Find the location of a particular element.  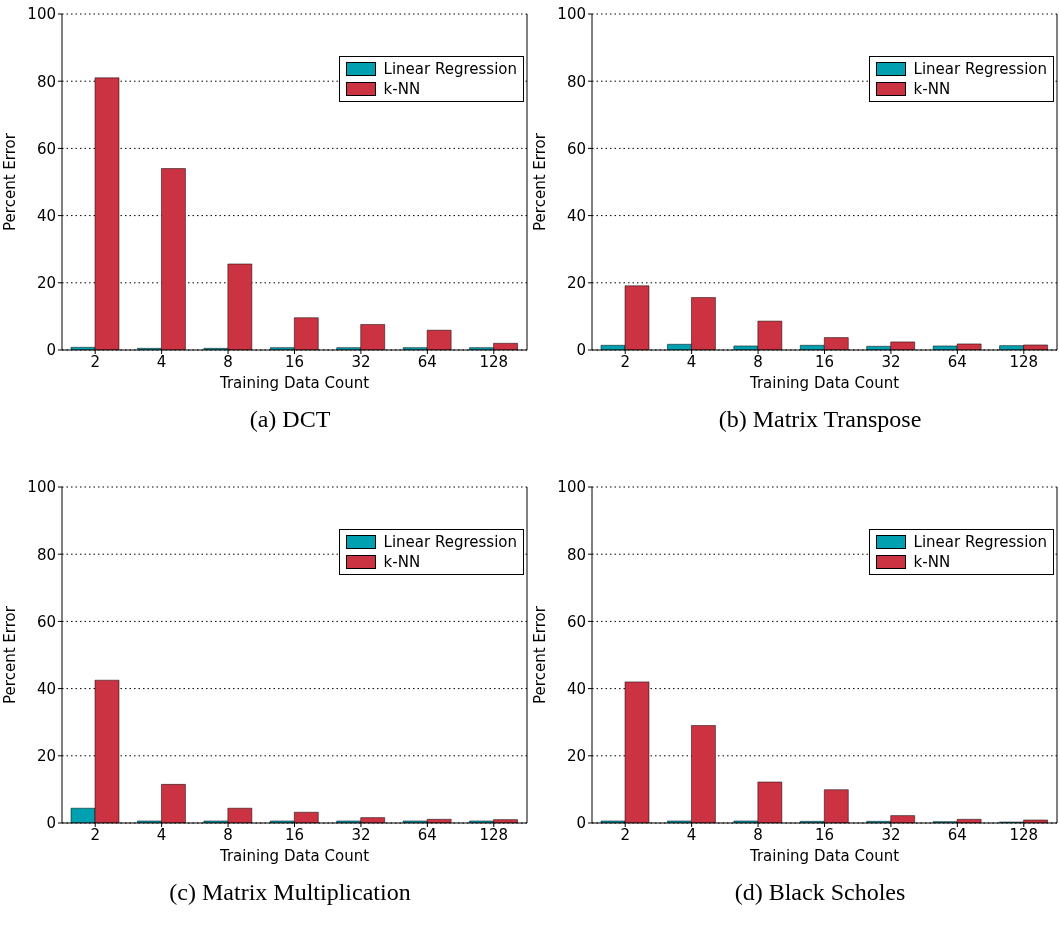

text: (d) Black Scholes is located at coordinates (820, 892).